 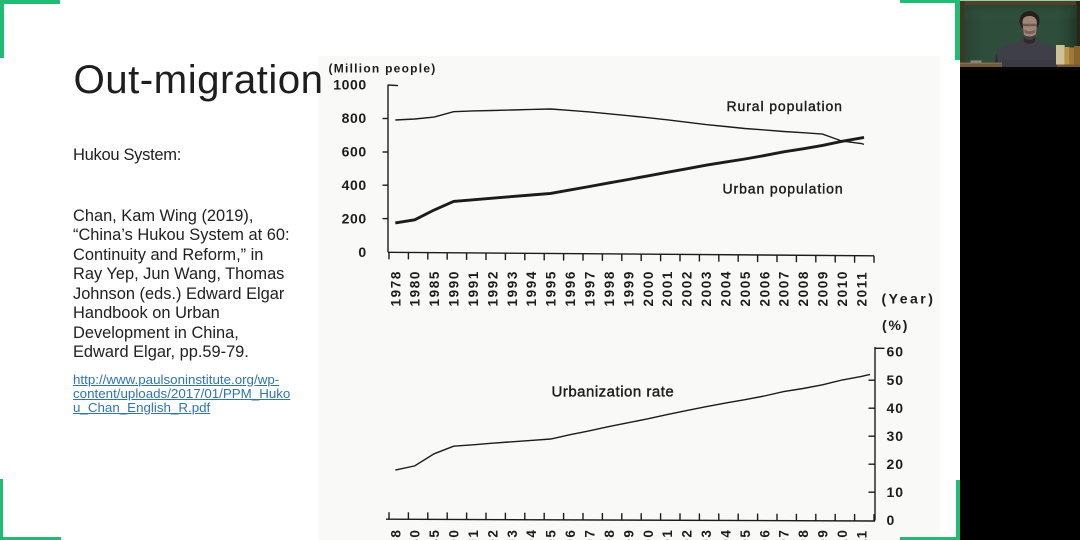 What do you see at coordinates (896, 492) in the screenshot?
I see `svg-text: 10` at bounding box center [896, 492].